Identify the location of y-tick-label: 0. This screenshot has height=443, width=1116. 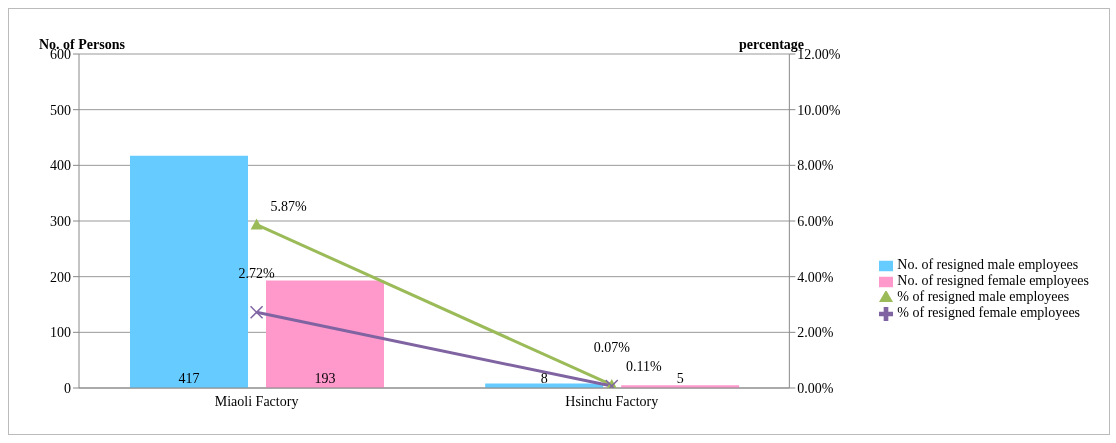
(67, 388).